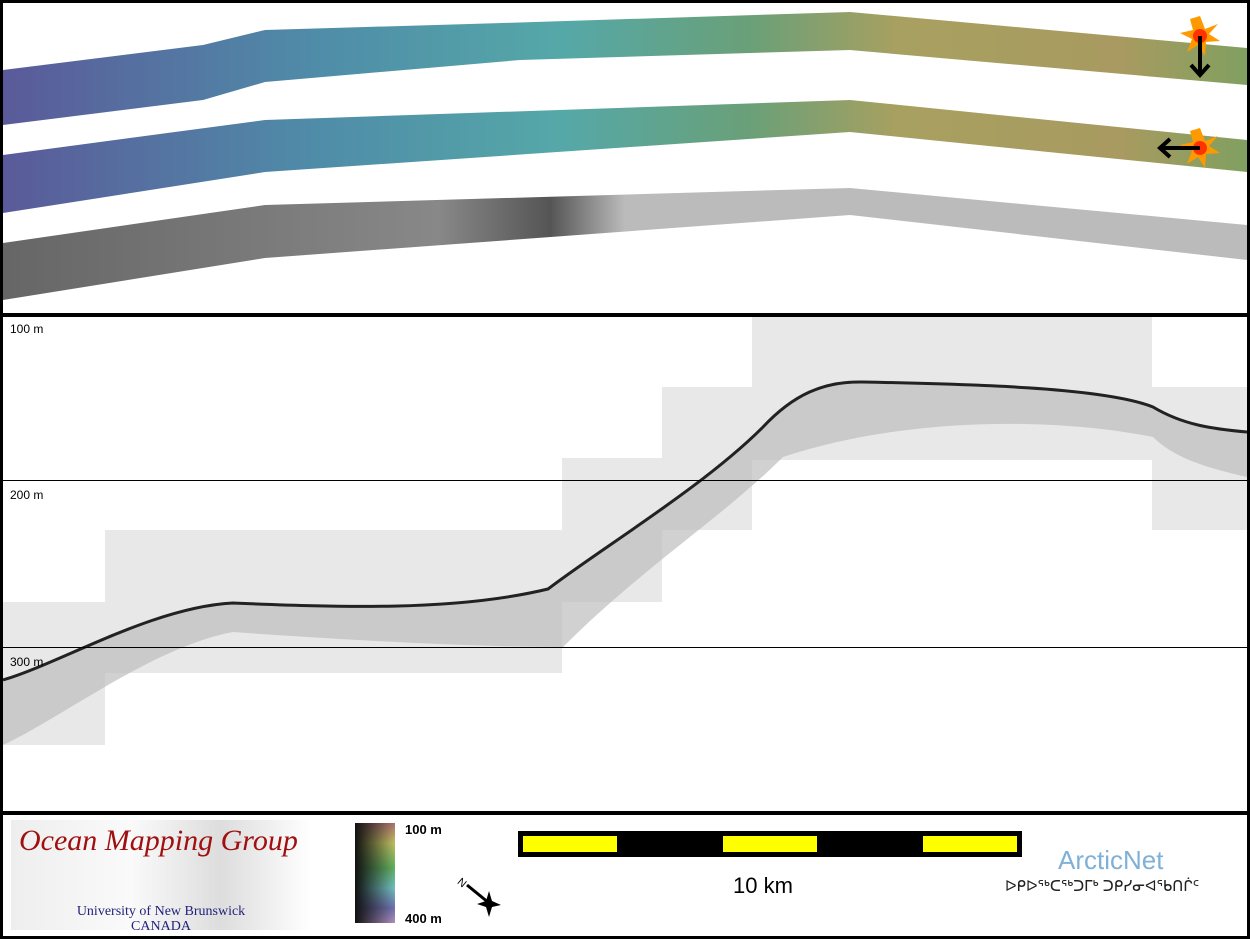 This screenshot has width=1250, height=939. I want to click on depth-label-300: 300 m, so click(27, 662).